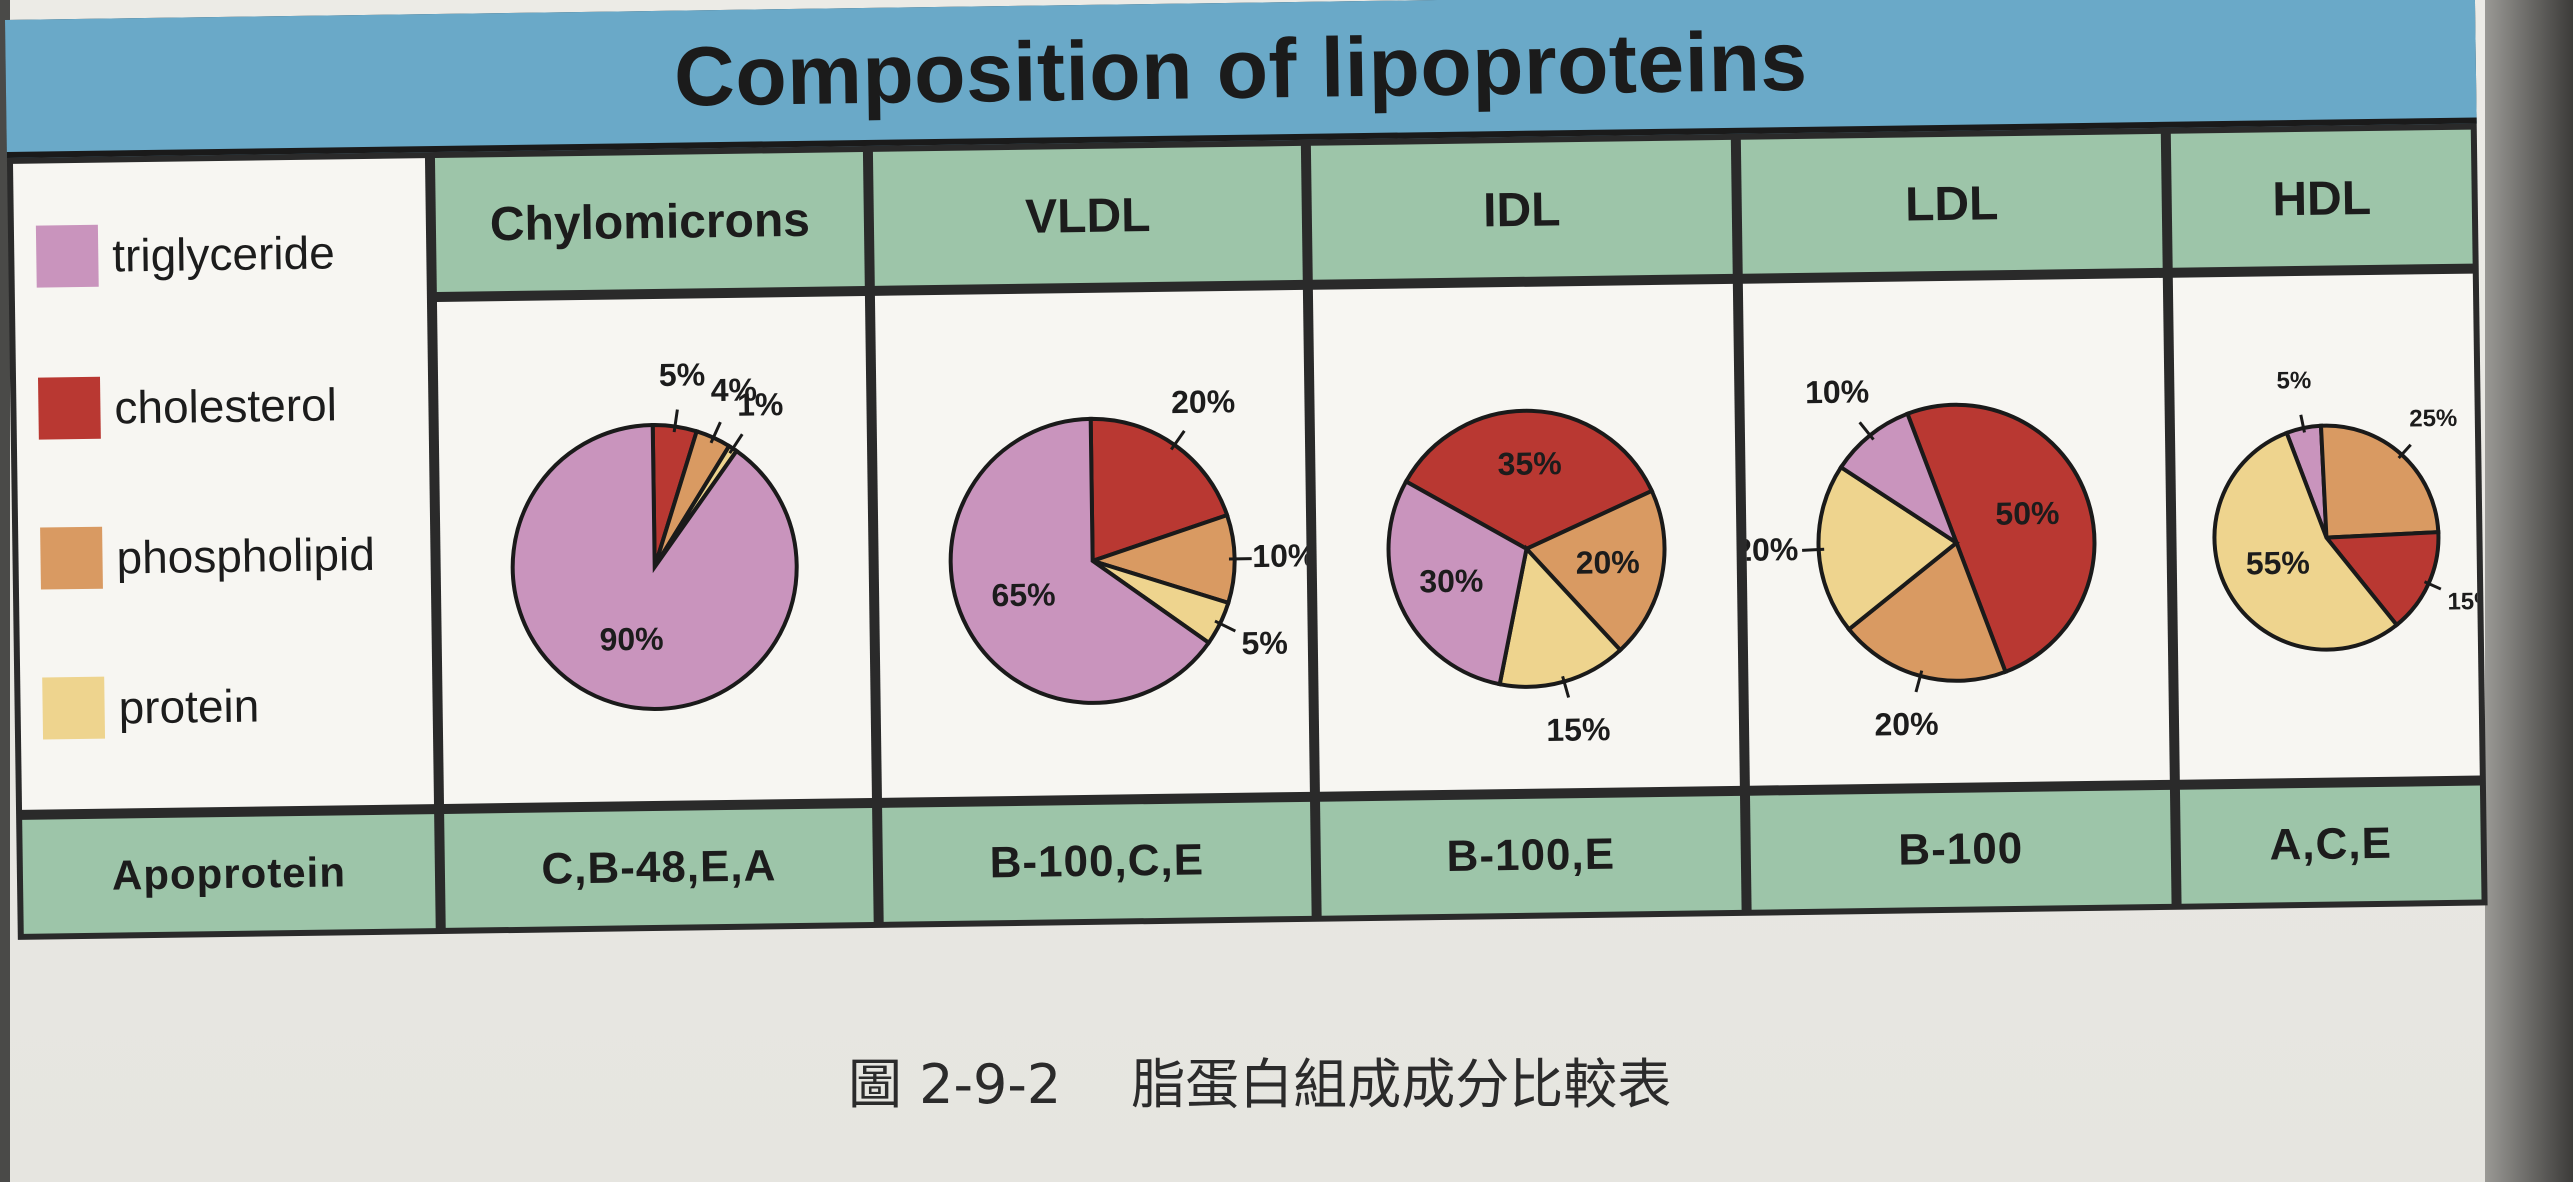 This screenshot has width=2573, height=1182. I want to click on pie-cell-idl: 35% 20% 15% 30%, so click(1526, 537).